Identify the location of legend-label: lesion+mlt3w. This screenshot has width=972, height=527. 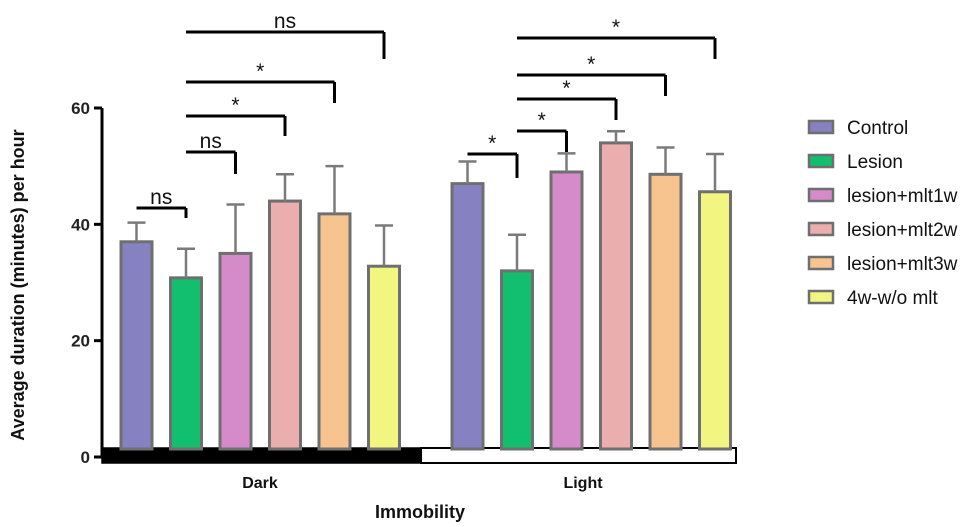
(902, 264).